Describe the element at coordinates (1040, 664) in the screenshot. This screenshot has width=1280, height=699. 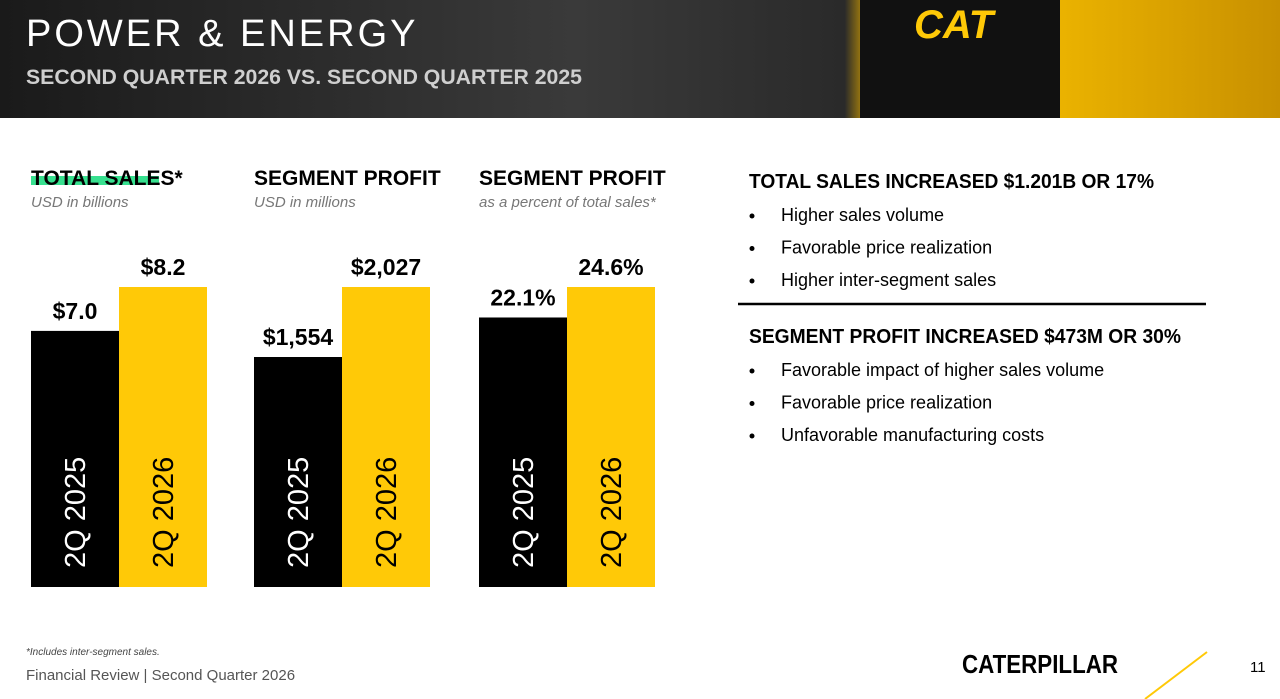
I see `brand-logo: CATERPILLAR` at that location.